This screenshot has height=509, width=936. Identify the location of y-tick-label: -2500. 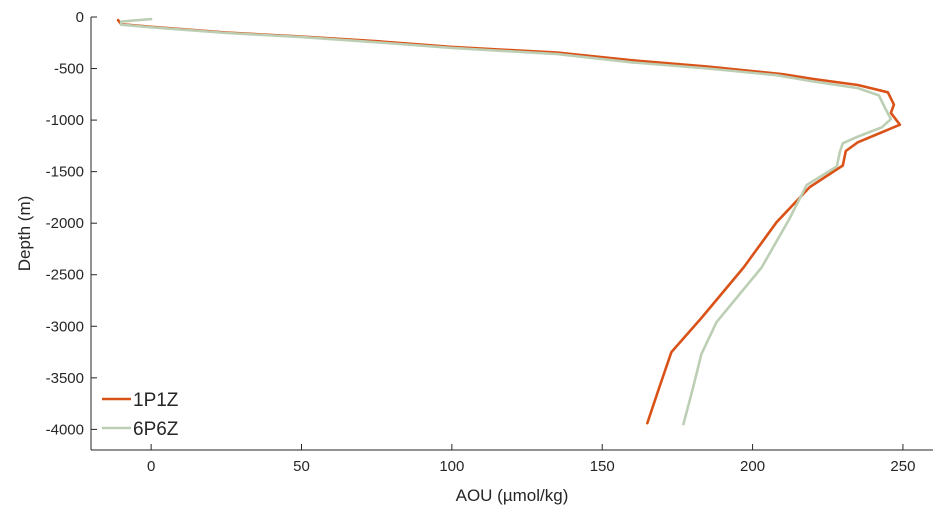
(65, 275).